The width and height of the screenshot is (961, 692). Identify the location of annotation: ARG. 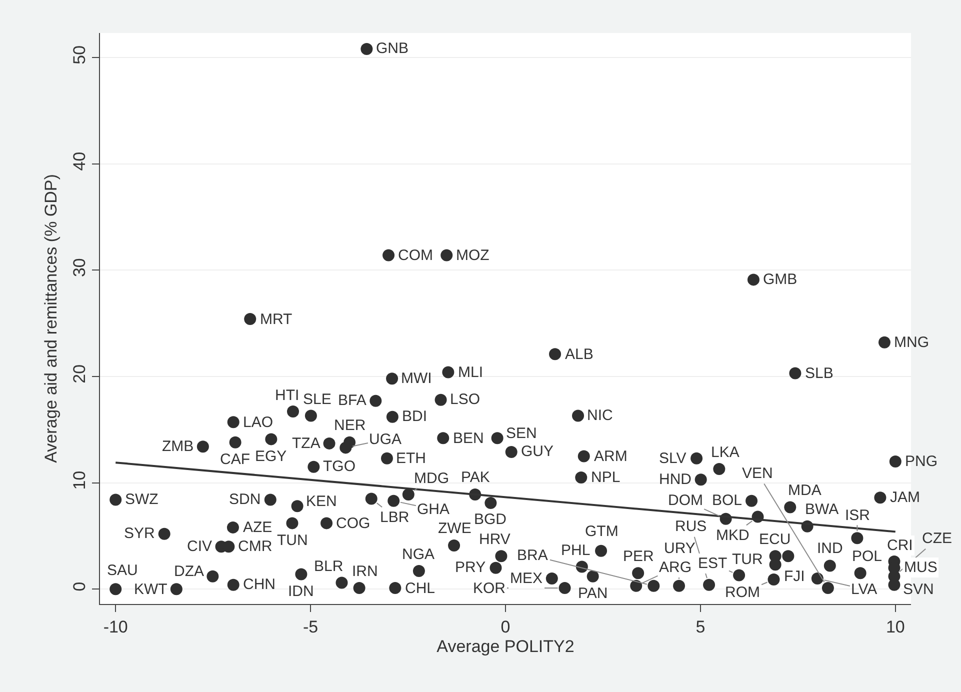
(675, 567).